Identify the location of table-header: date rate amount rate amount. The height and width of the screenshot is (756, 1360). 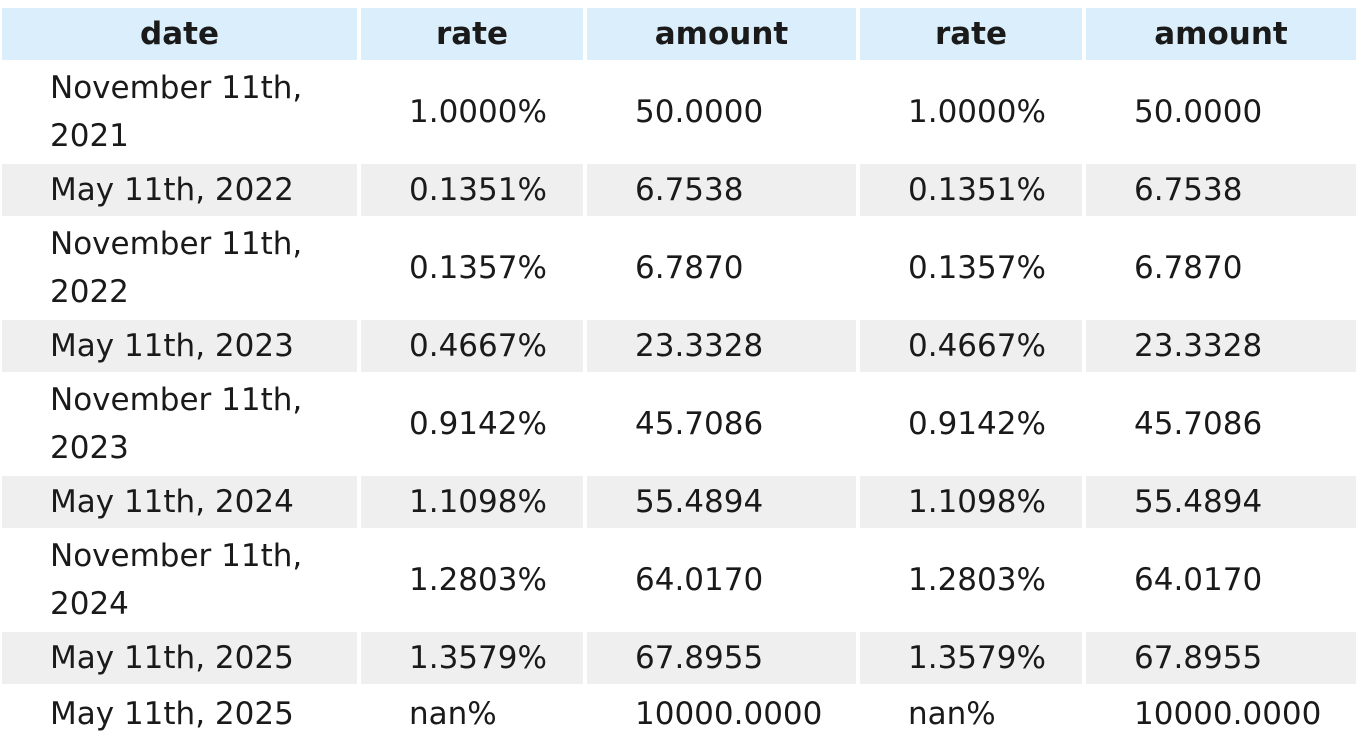
(679, 34).